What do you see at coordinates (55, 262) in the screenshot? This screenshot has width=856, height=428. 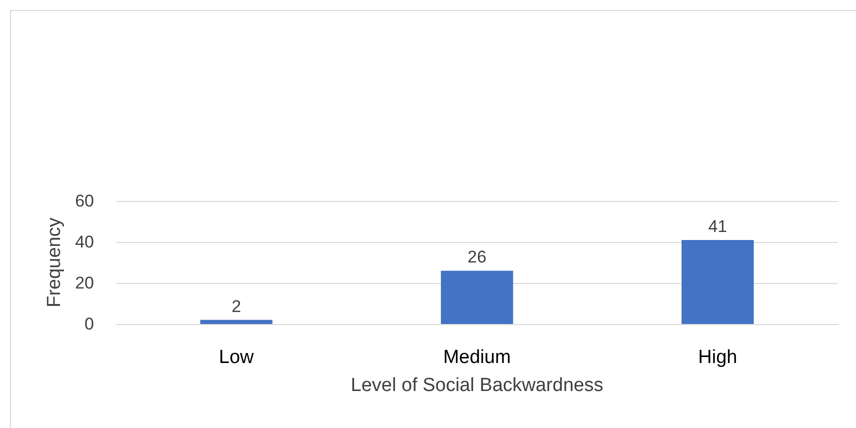 I see `y-axis-title: Frequency` at bounding box center [55, 262].